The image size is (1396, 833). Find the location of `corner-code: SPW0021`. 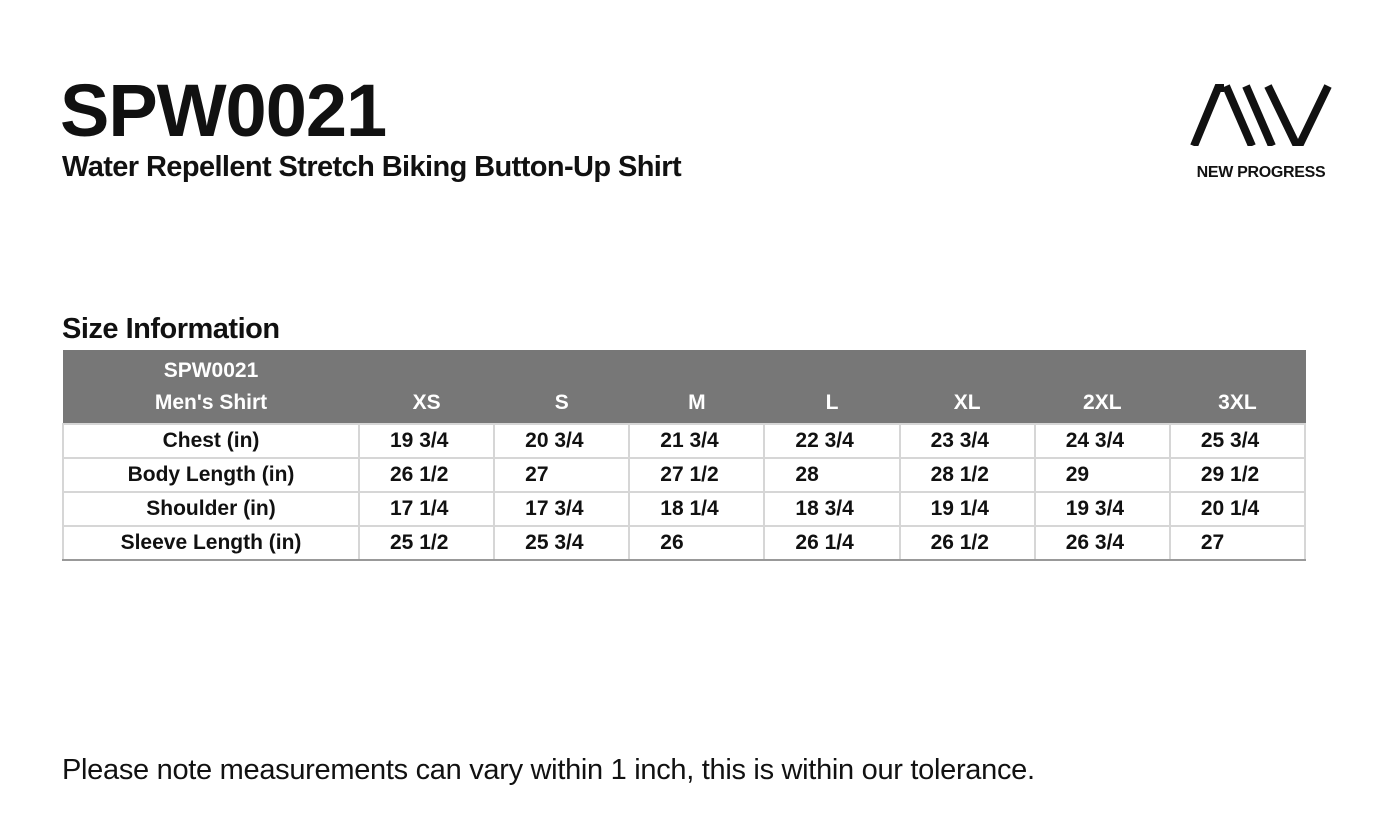

corner-code: SPW0021 is located at coordinates (211, 370).